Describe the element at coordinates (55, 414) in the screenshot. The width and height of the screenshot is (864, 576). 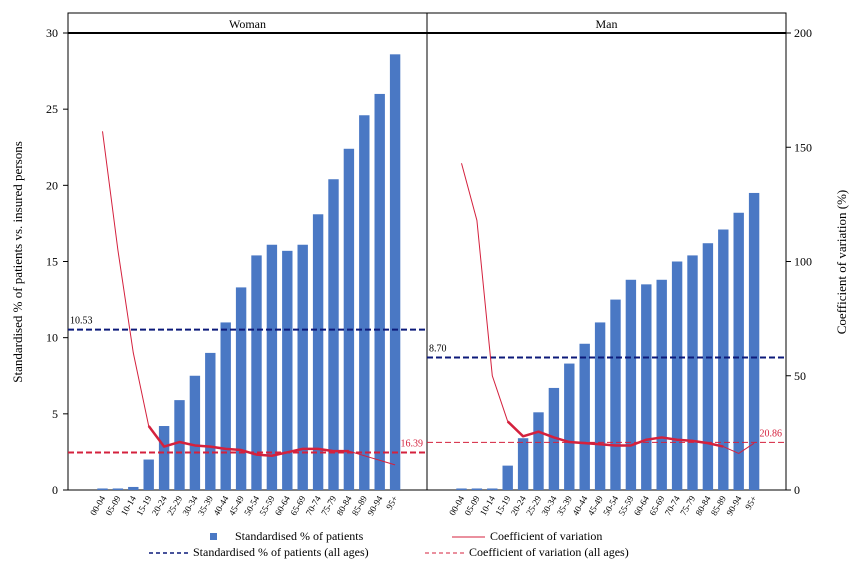
I see `y-tick-label: 5` at that location.